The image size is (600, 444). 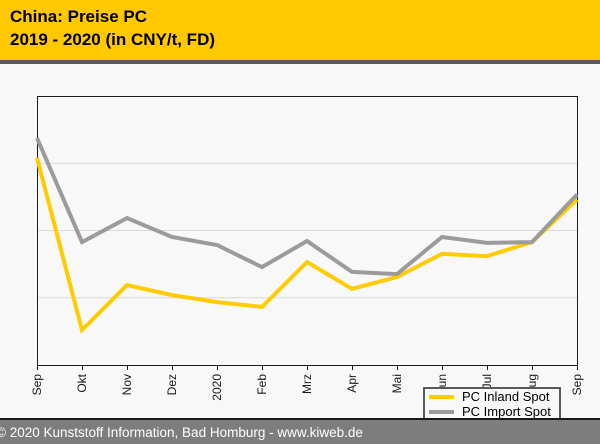 I want to click on x-tick-label: Feb, so click(x=262, y=384).